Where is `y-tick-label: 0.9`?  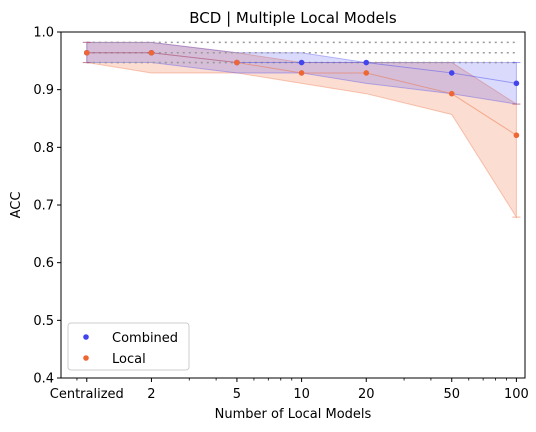
y-tick-label: 0.9 is located at coordinates (43, 90).